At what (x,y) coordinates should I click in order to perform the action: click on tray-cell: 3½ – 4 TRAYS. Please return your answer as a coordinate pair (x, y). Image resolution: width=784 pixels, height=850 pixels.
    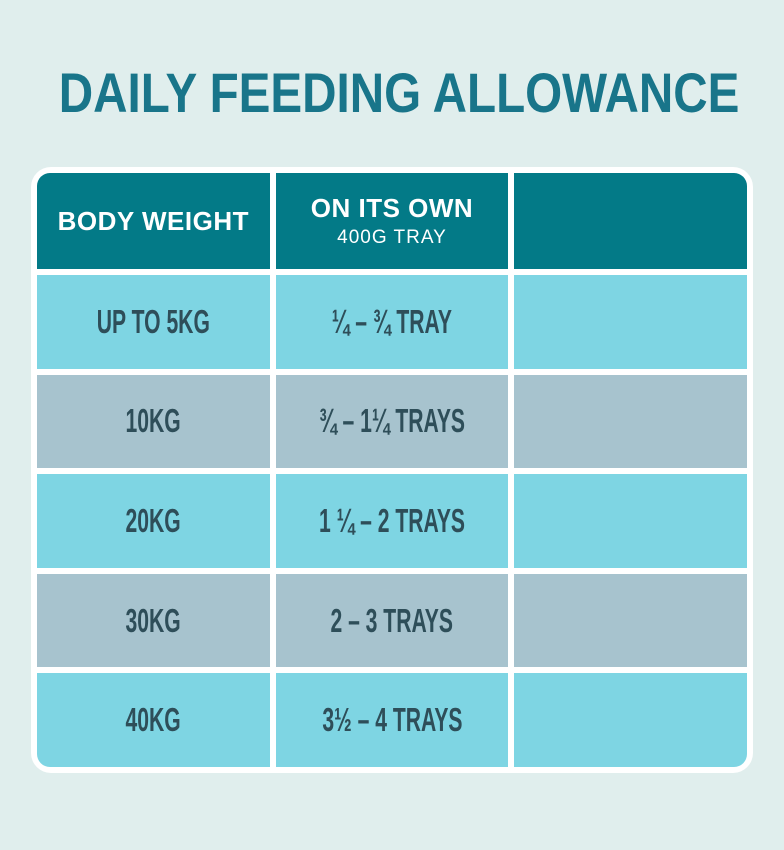
    Looking at the image, I should click on (392, 720).